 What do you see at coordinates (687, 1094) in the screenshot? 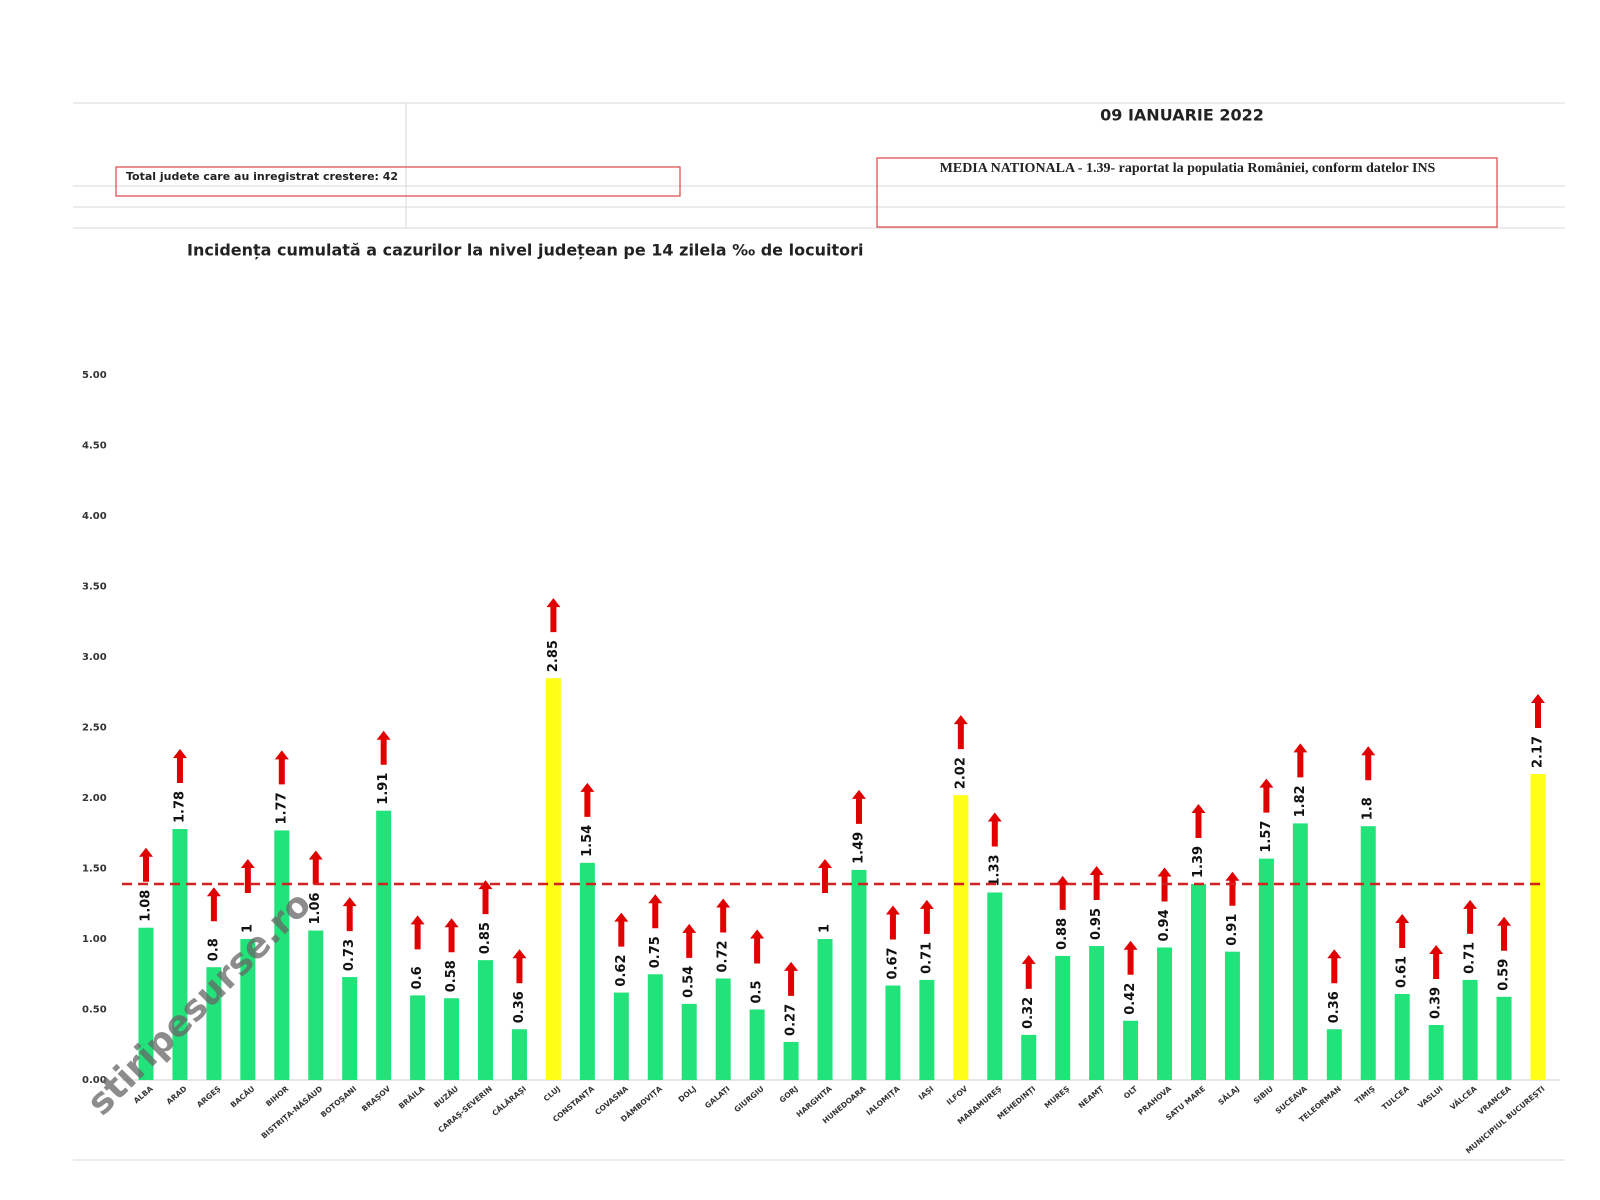
I see `x-tick-label: DOLJ` at bounding box center [687, 1094].